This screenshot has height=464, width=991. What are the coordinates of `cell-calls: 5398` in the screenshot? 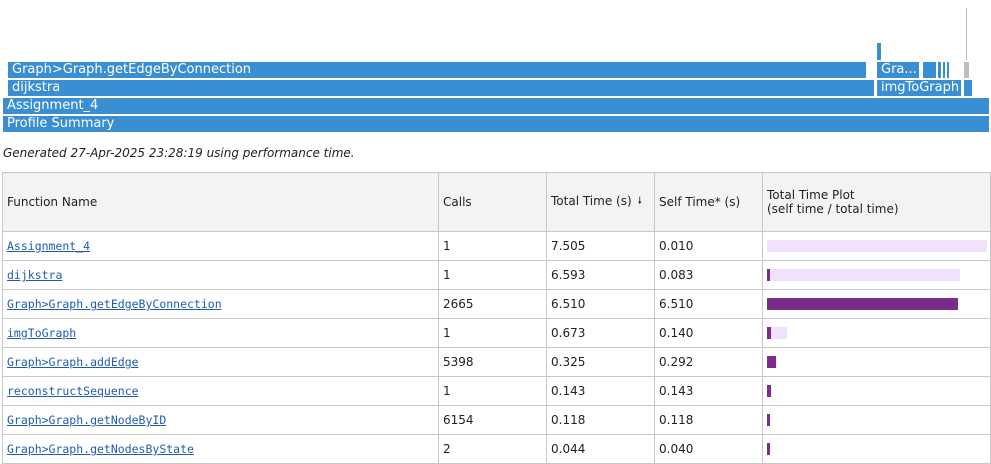 It's located at (492, 362).